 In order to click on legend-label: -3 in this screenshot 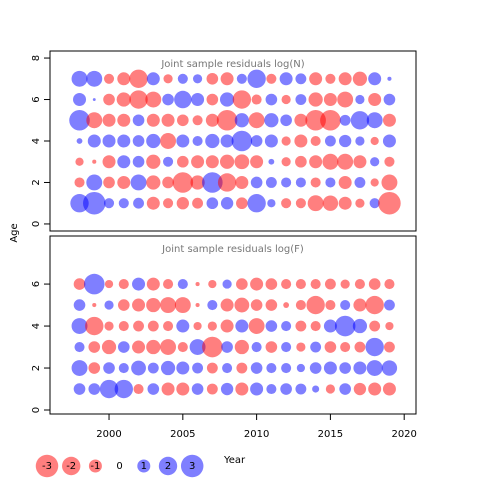, I will do `click(47, 466)`.